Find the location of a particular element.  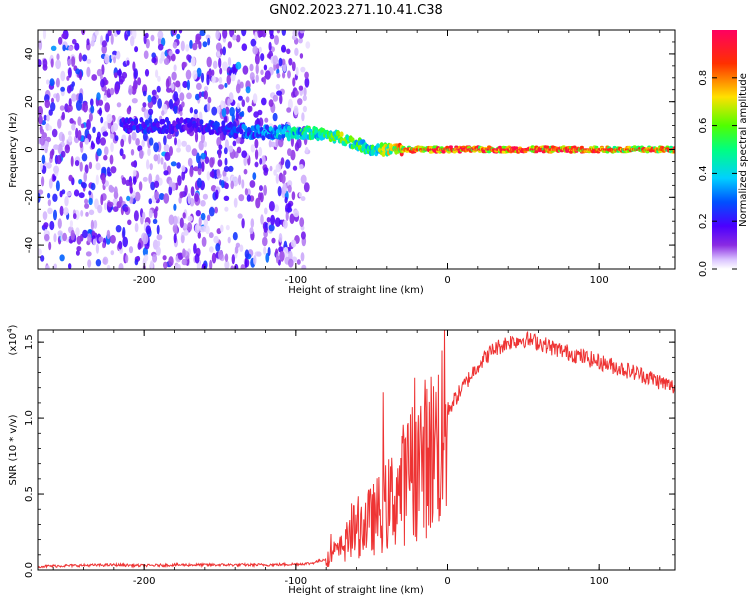

top-ytick-label: 20 is located at coordinates (29, 101).